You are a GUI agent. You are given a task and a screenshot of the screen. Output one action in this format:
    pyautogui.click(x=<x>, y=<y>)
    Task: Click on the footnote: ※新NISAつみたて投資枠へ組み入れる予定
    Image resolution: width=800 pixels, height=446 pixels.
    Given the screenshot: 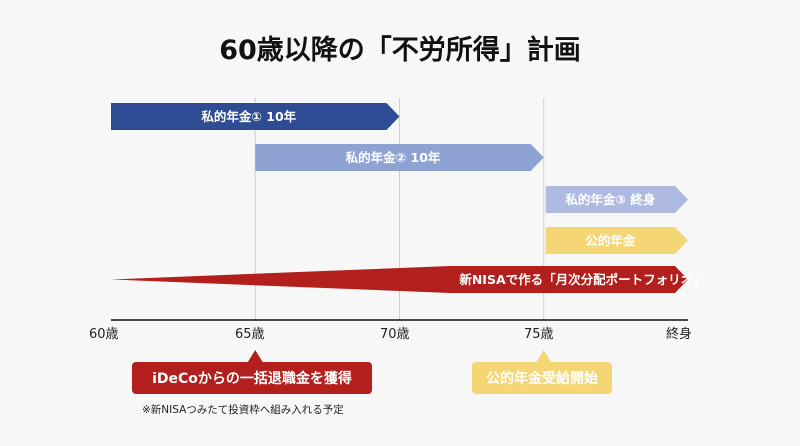 What is the action you would take?
    pyautogui.click(x=243, y=410)
    